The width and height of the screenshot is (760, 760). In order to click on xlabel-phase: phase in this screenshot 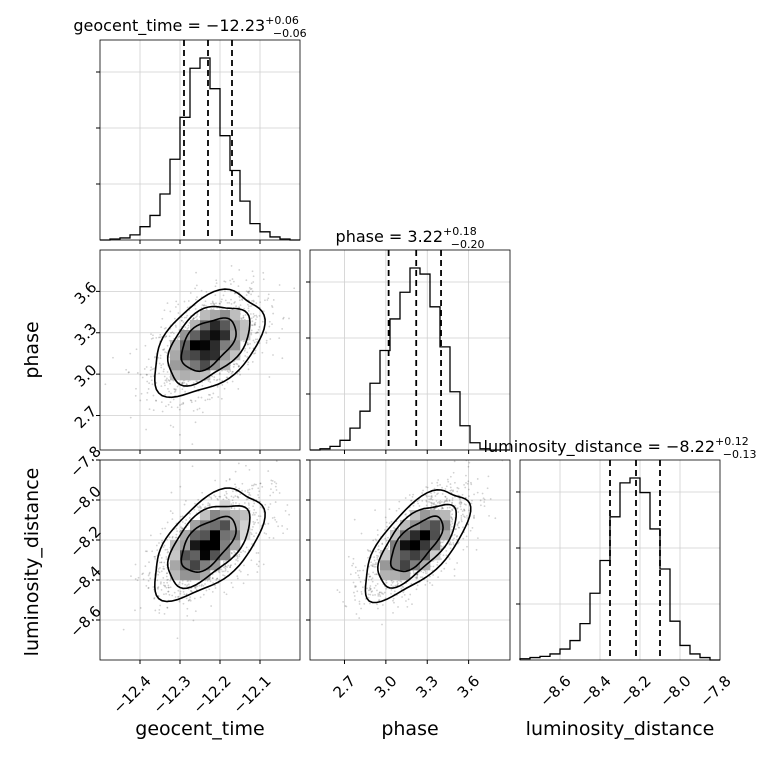, I will do `click(409, 729)`.